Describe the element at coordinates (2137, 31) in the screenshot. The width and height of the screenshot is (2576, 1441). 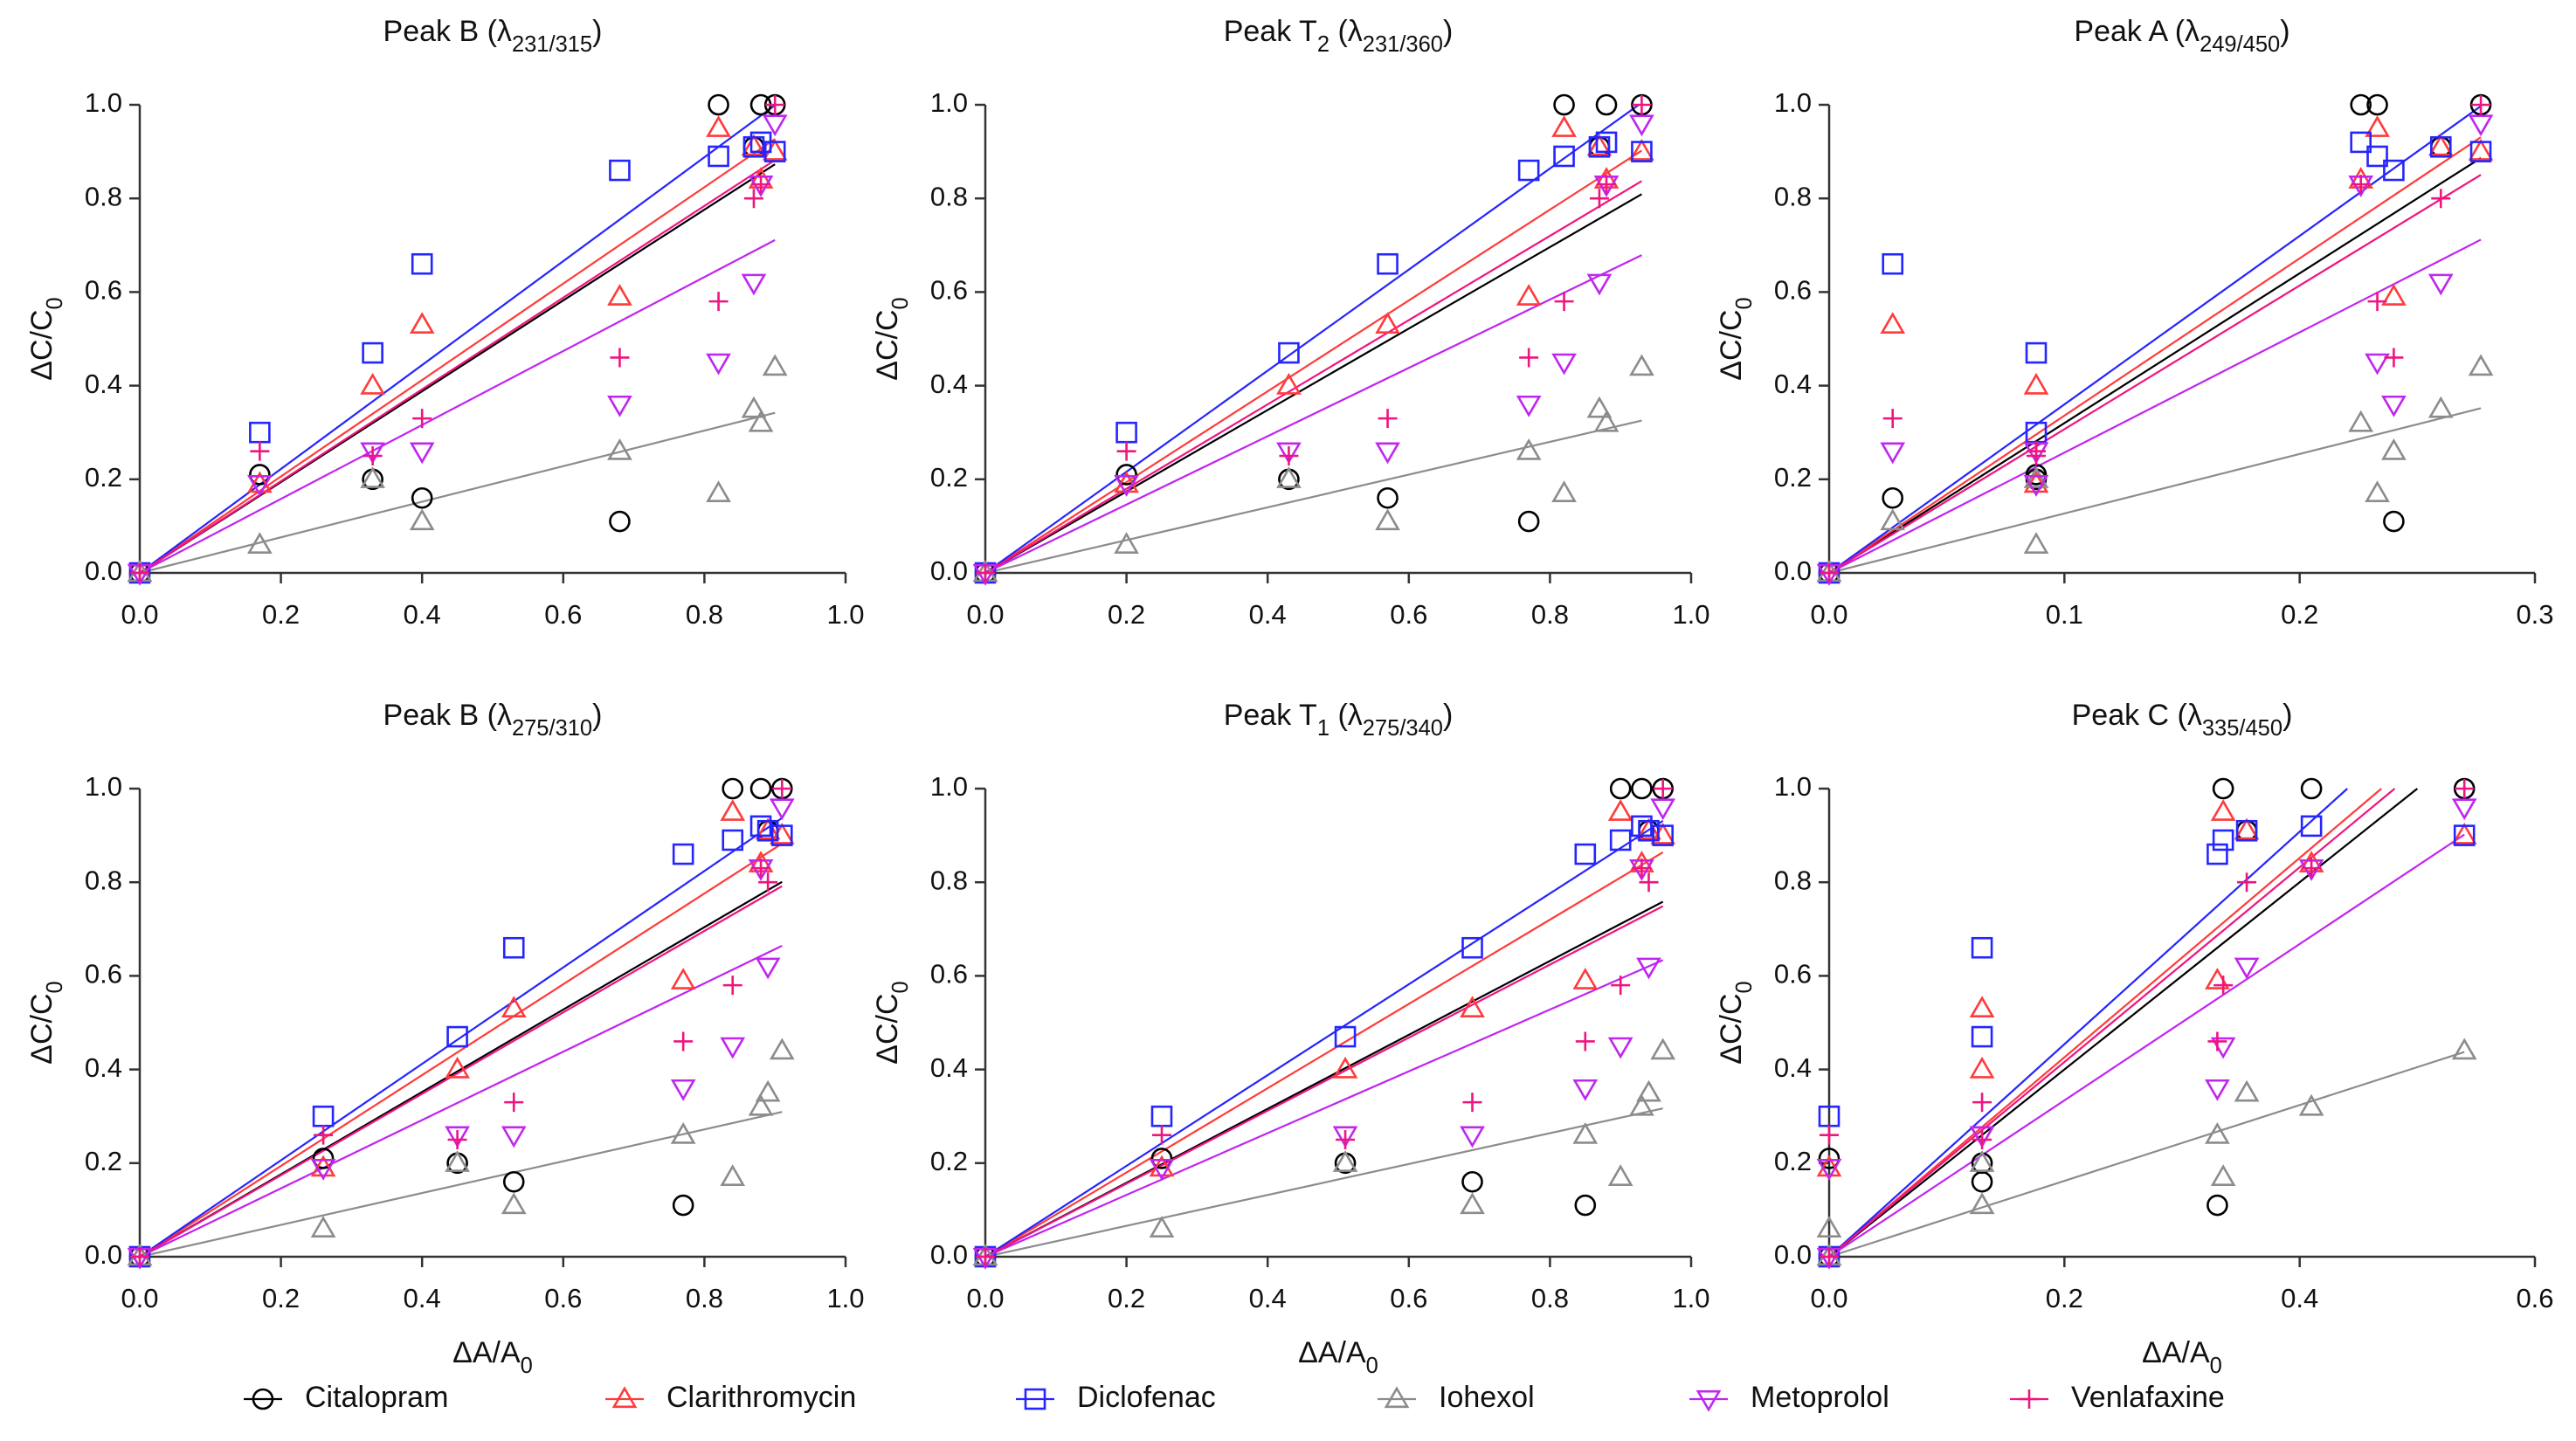
I see `text-part: Peak A (λ` at that location.